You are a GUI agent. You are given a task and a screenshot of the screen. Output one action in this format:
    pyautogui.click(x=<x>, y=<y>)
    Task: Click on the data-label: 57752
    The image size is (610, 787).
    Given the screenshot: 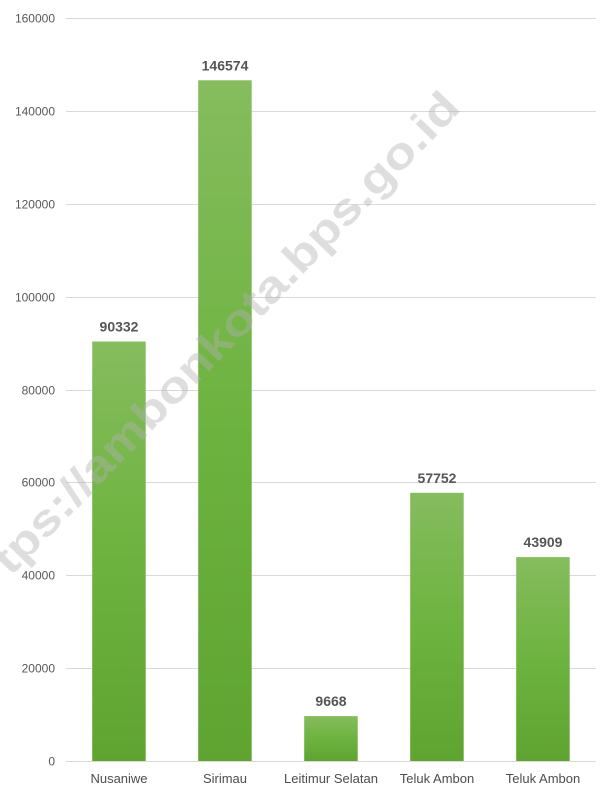 What is the action you would take?
    pyautogui.click(x=437, y=478)
    